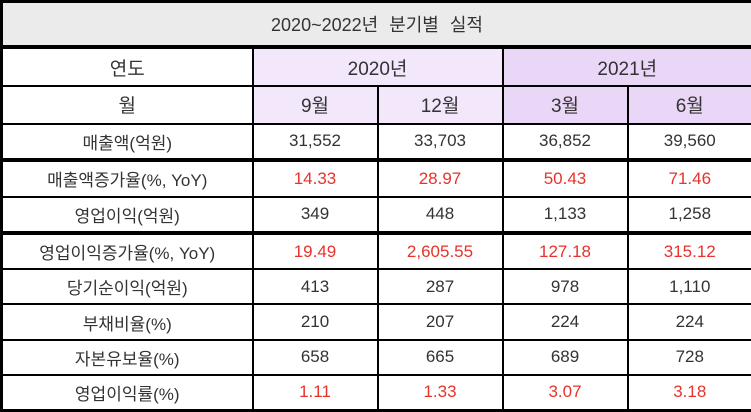  Describe the element at coordinates (688, 214) in the screenshot. I see `data-cell: 1,258` at that location.